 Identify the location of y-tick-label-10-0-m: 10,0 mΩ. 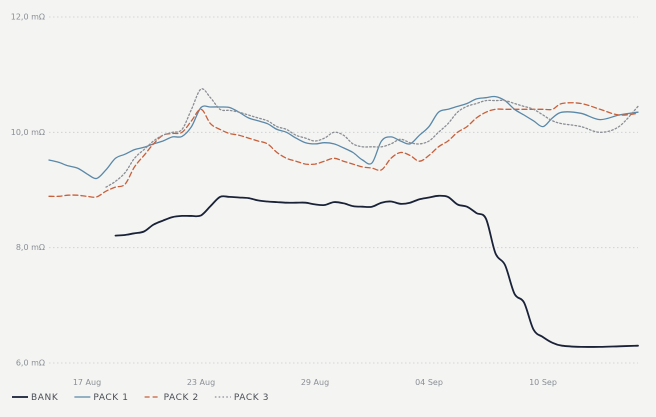
(28, 132).